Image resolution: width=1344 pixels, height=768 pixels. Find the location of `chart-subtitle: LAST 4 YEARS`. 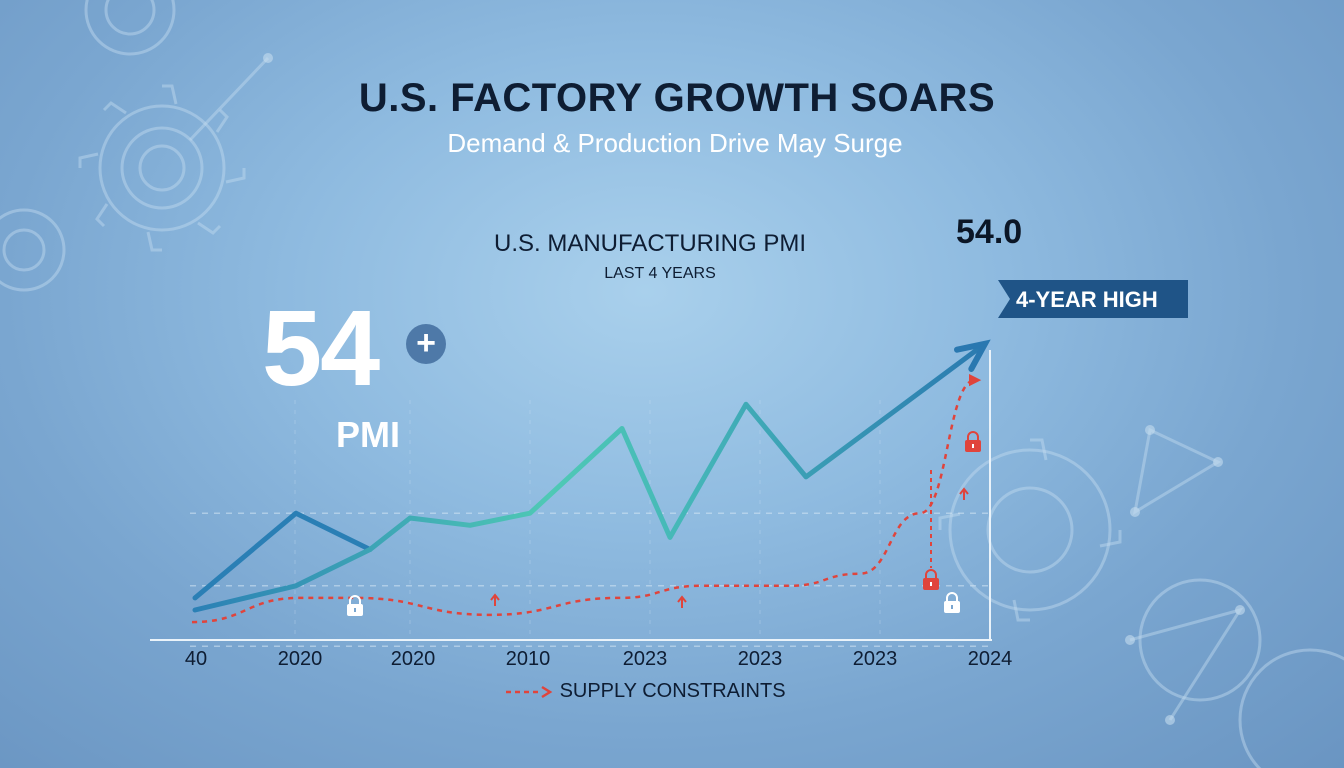

chart-subtitle: LAST 4 YEARS is located at coordinates (660, 273).